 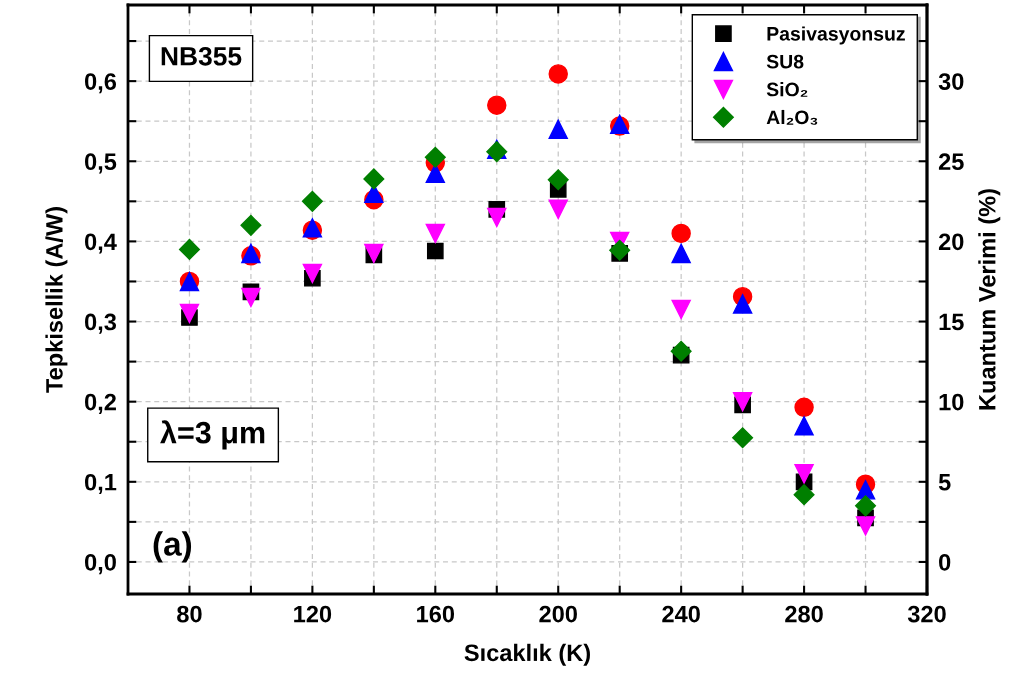 What do you see at coordinates (989, 299) in the screenshot?
I see `y2-axis-title: Kuantum Verimi (%)` at bounding box center [989, 299].